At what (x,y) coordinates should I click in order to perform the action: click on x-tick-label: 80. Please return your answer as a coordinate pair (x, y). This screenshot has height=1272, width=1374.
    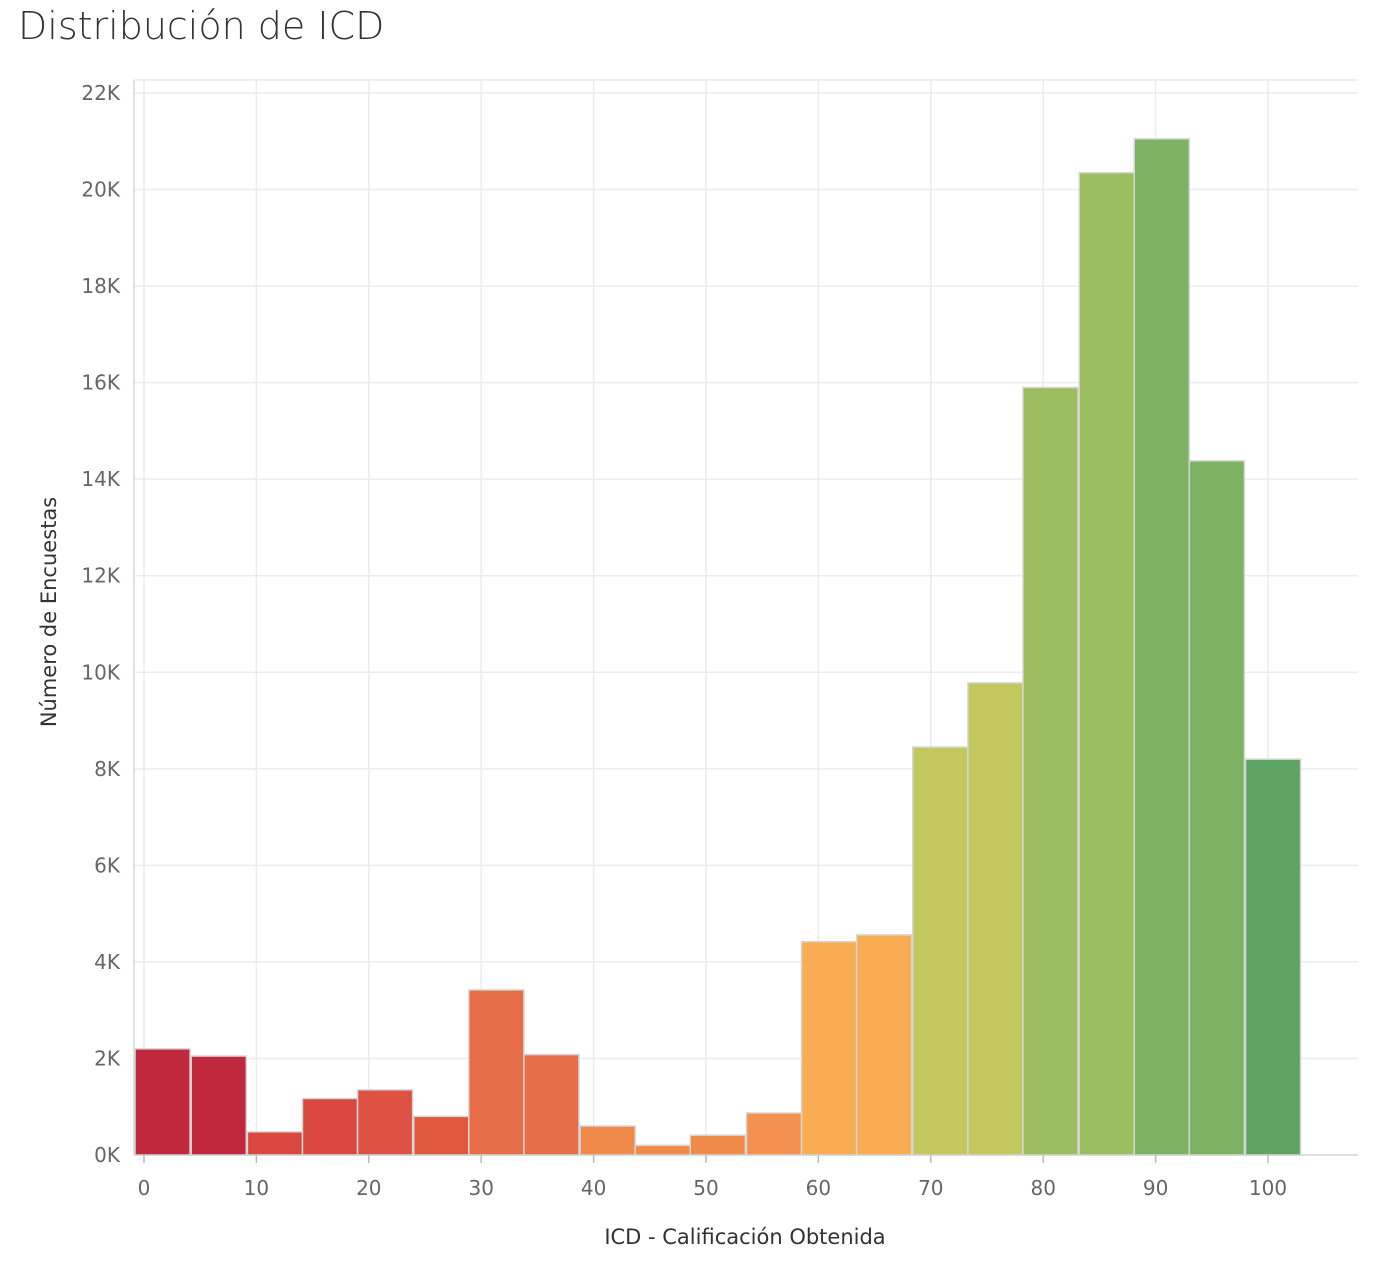
    Looking at the image, I should click on (1042, 1188).